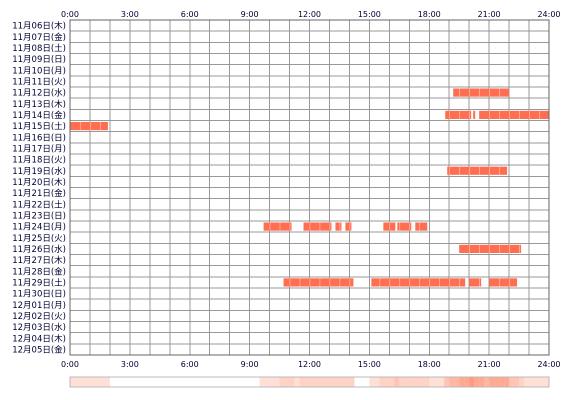  What do you see at coordinates (39, 26) in the screenshot?
I see `date-label: 11月06日(木)` at bounding box center [39, 26].